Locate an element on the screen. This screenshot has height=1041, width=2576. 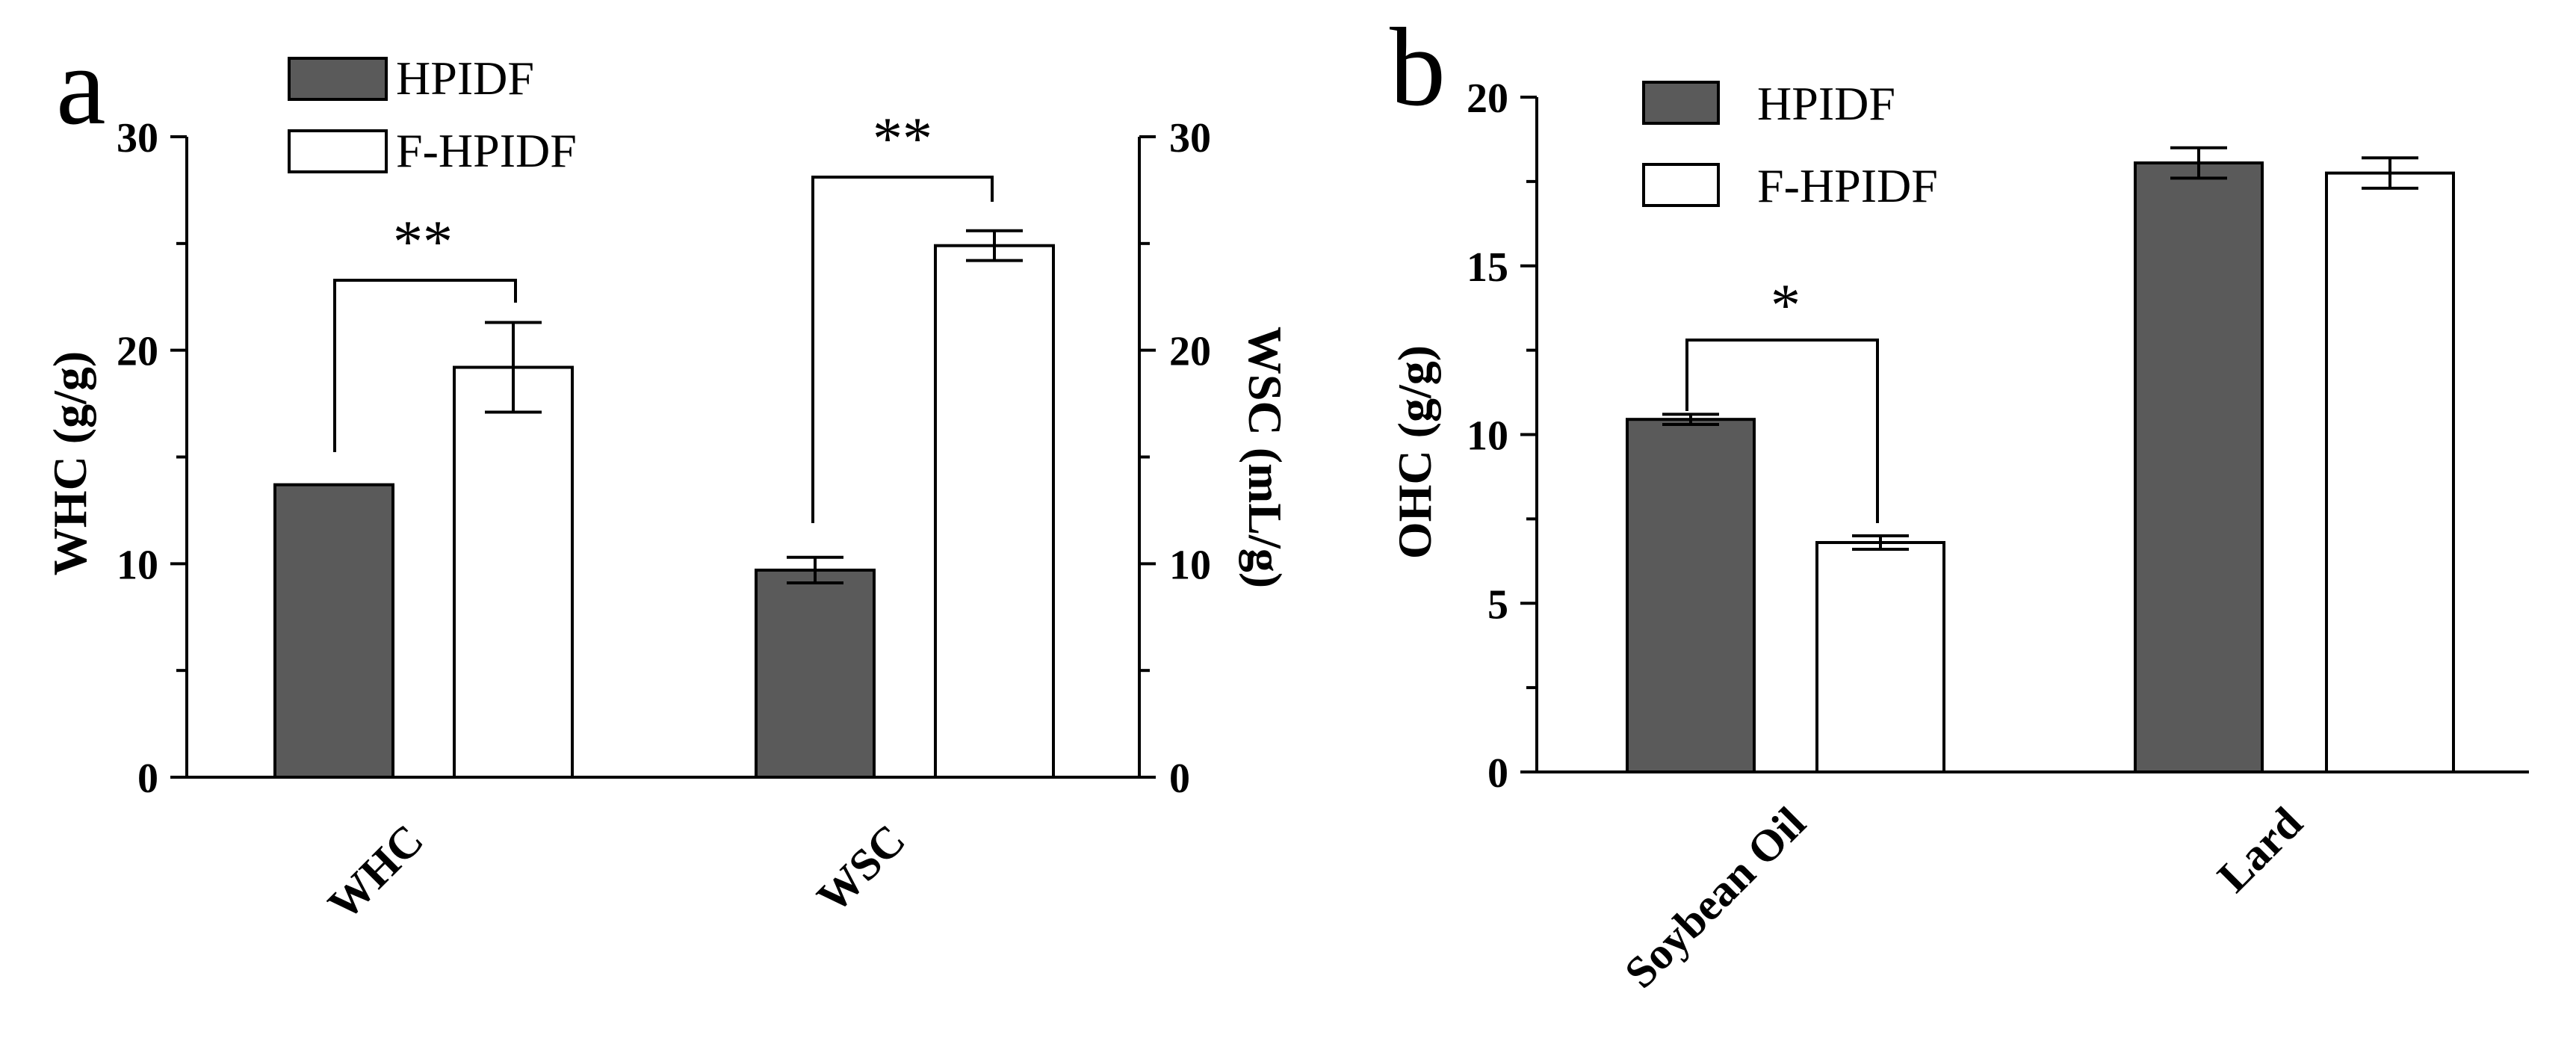
bar-f-hpidf-wsc is located at coordinates (994, 511).